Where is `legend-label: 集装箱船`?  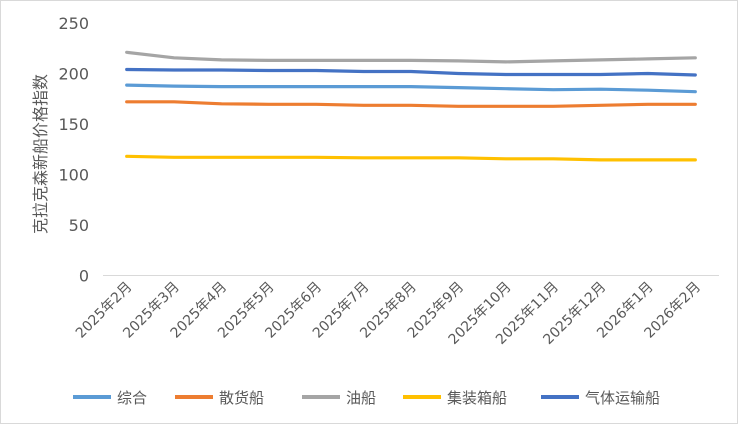 legend-label: 集装箱船 is located at coordinates (477, 398).